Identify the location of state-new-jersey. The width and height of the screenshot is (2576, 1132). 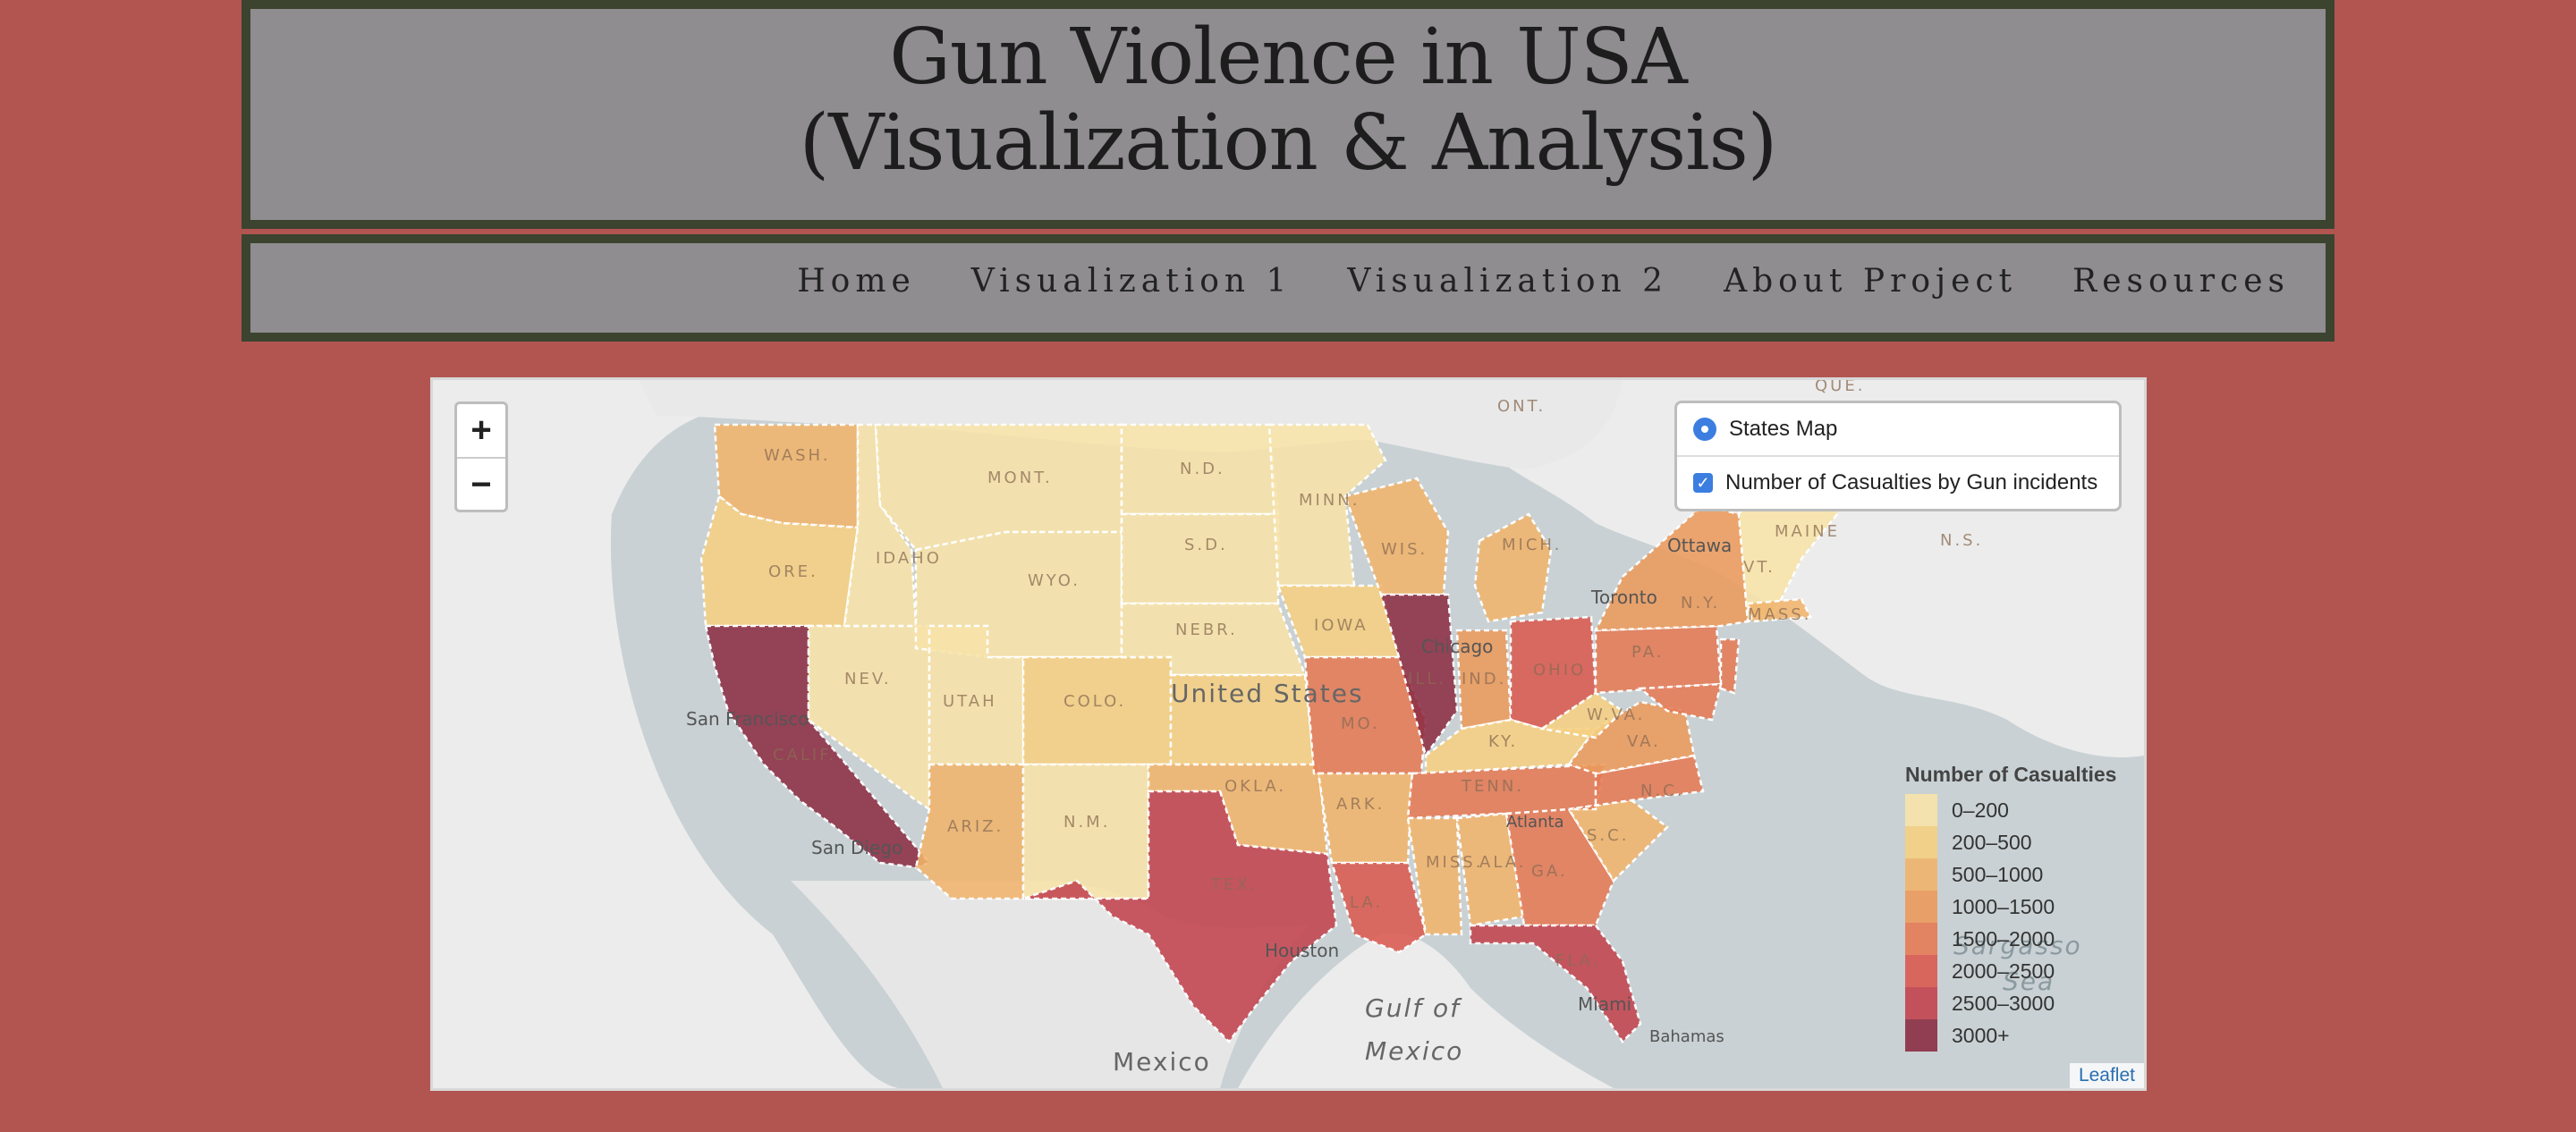
(1730, 666).